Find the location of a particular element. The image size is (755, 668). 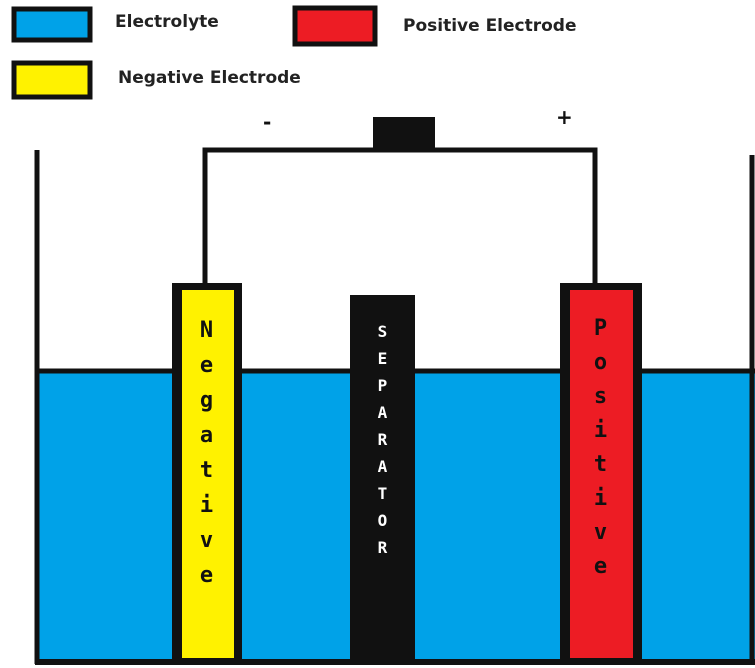

legend-label: Positive Electrode is located at coordinates (490, 26).